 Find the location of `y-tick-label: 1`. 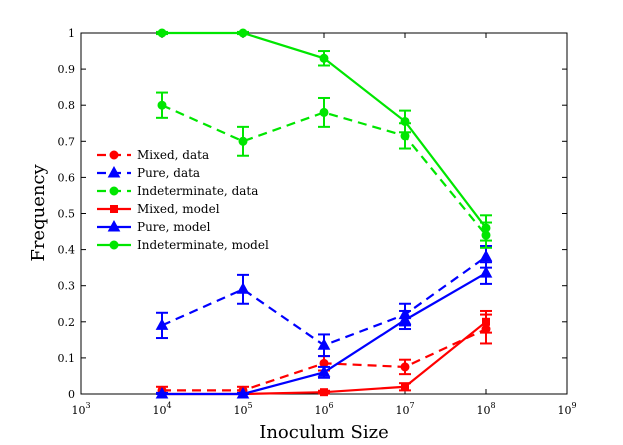

y-tick-label: 1 is located at coordinates (71, 33).